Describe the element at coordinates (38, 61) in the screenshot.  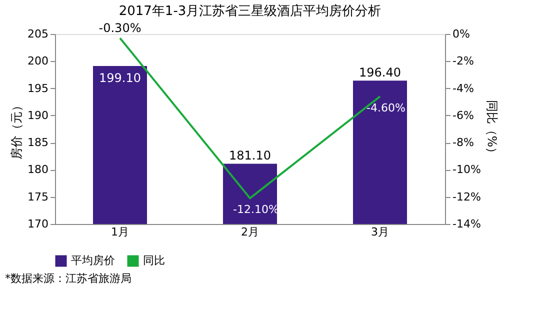
I see `y-tick-label: 200` at that location.